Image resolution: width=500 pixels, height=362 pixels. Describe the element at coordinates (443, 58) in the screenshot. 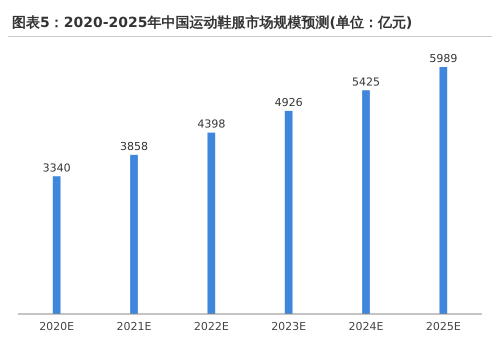

I see `data-label: 5989` at that location.